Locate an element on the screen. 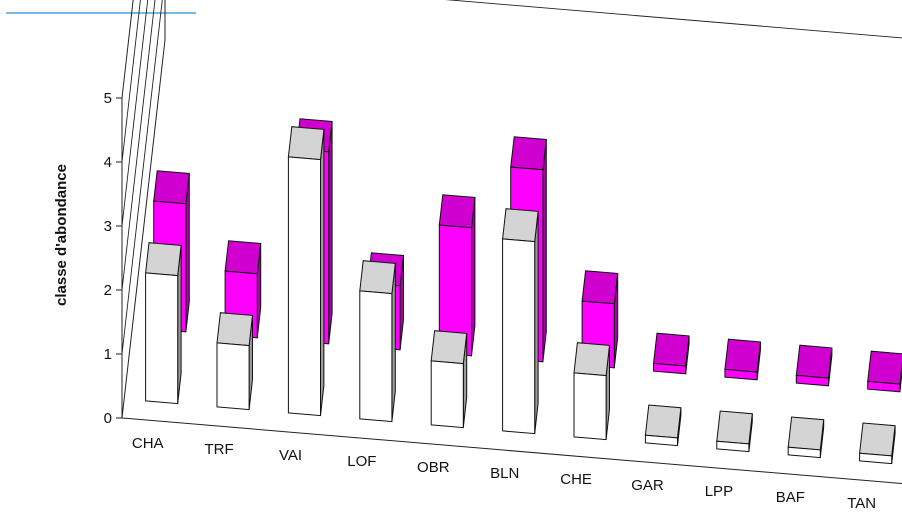  x-category-label: BLN is located at coordinates (504, 473).